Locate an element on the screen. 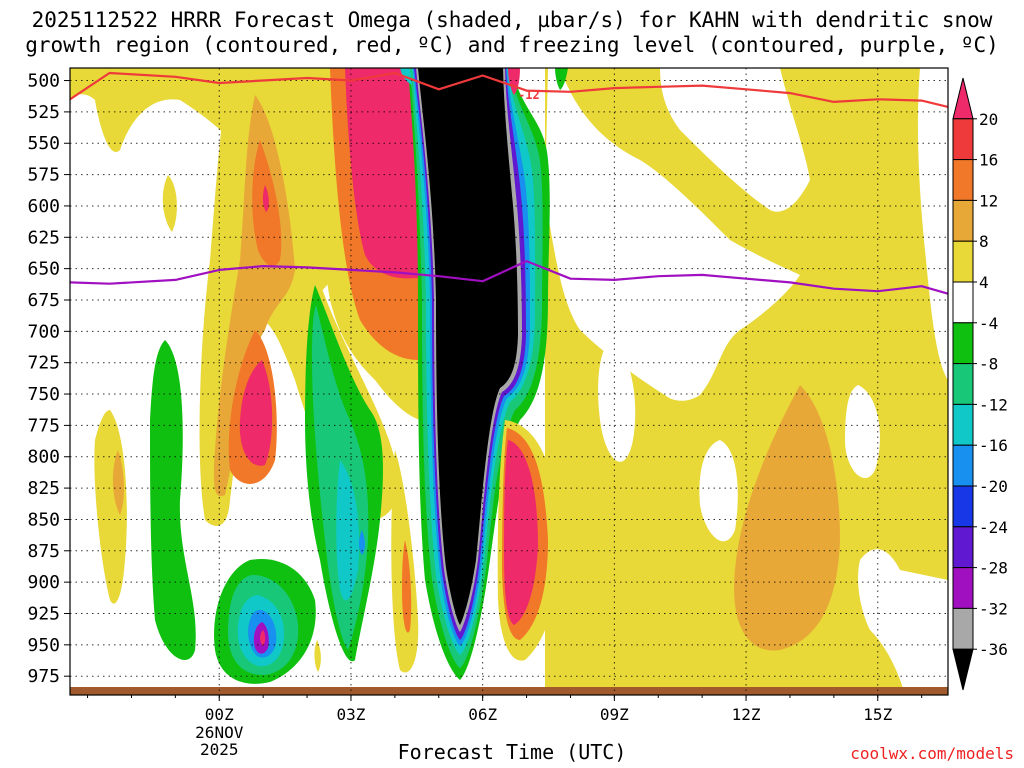  omega-green-left is located at coordinates (173, 500).